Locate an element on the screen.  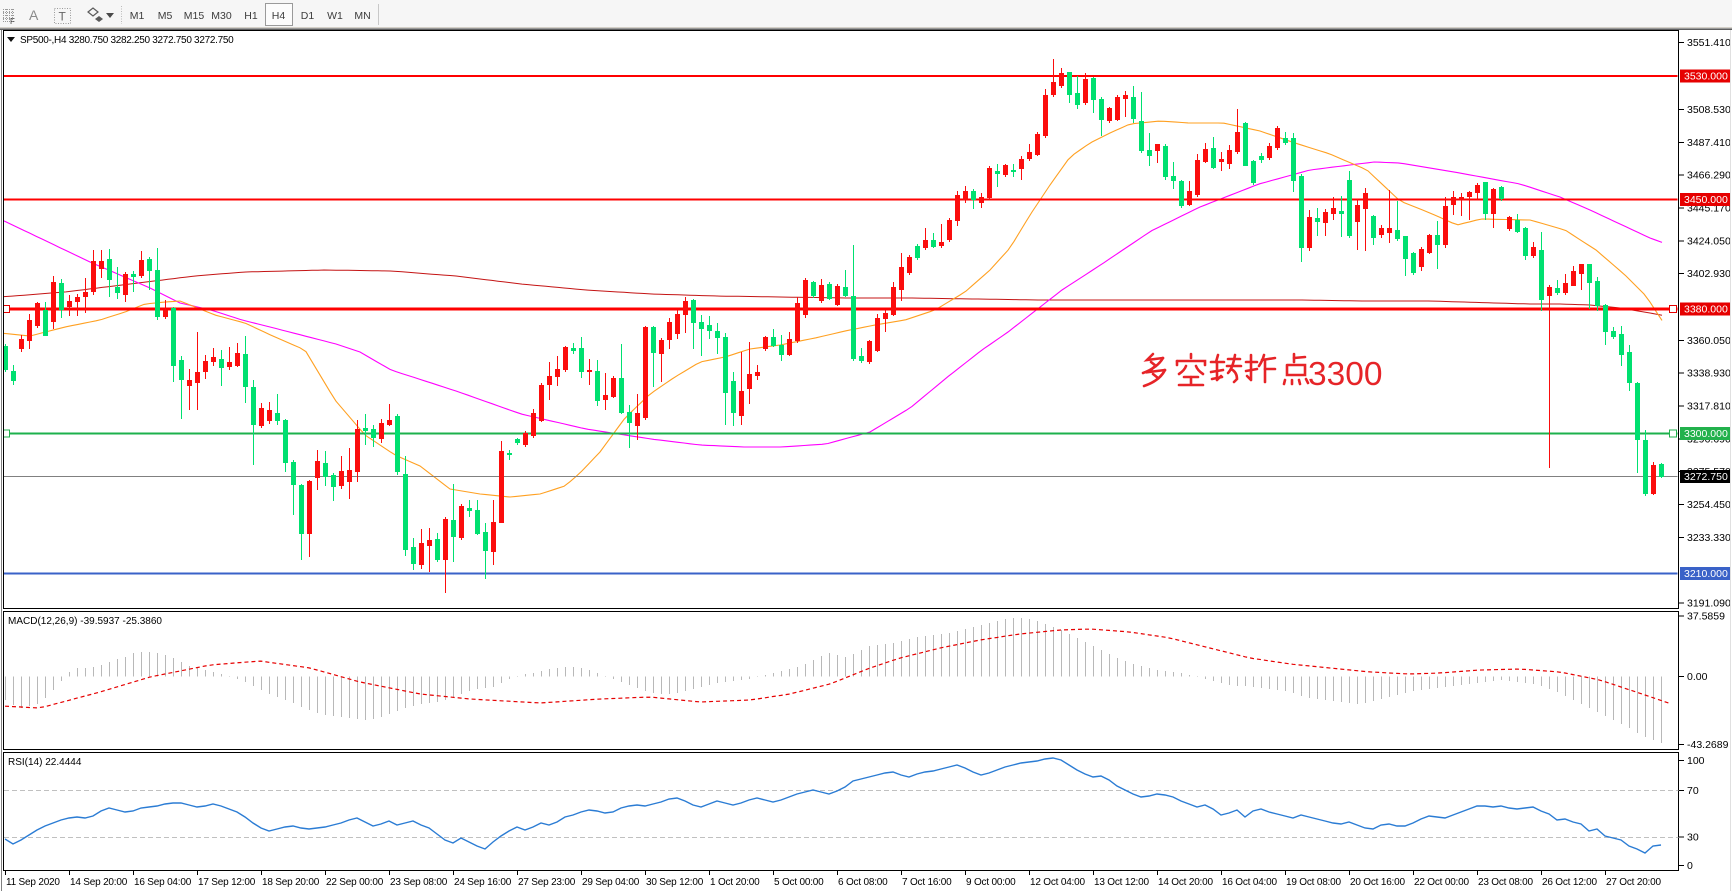
svg-text: 24 Sep 16:00 is located at coordinates (483, 882).